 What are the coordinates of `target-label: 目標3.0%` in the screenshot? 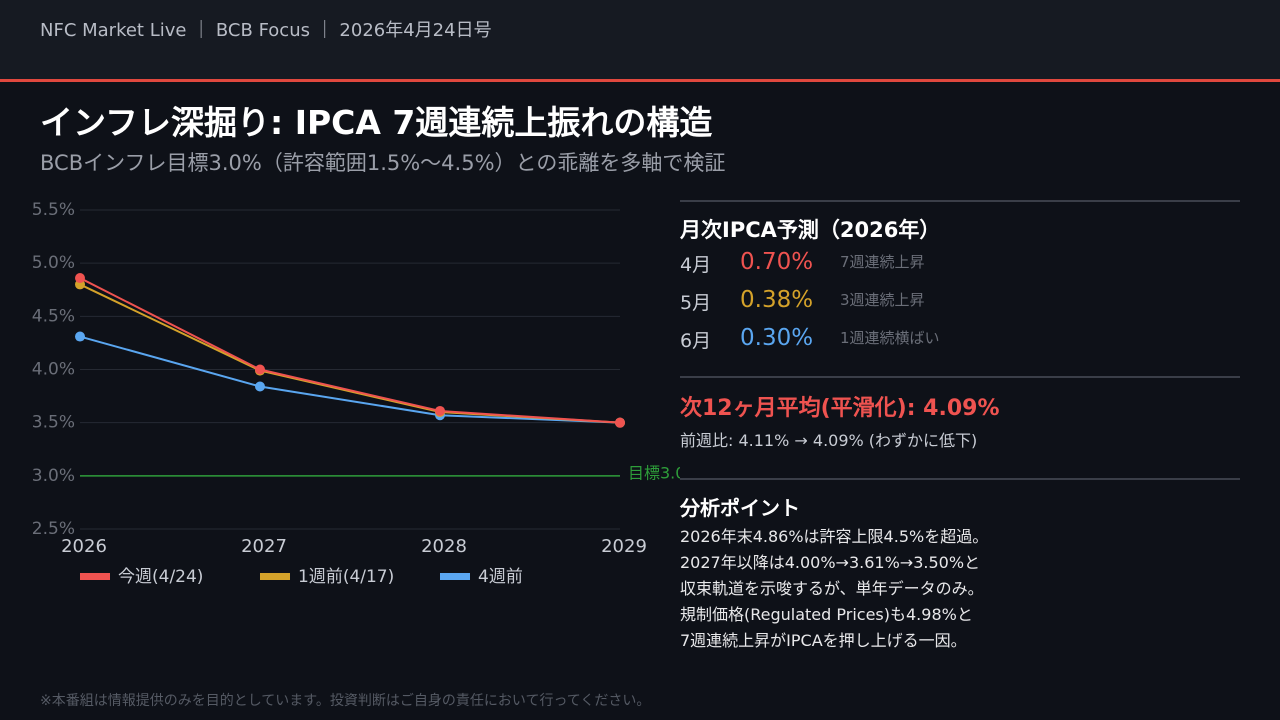 It's located at (654, 472).